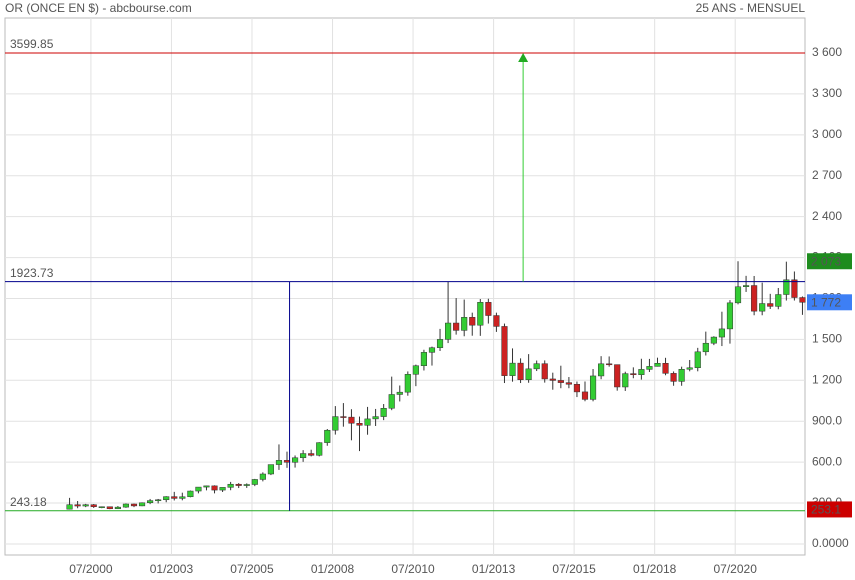 The image size is (855, 580). Describe the element at coordinates (827, 93) in the screenshot. I see `y-tick-label: 3 300` at that location.